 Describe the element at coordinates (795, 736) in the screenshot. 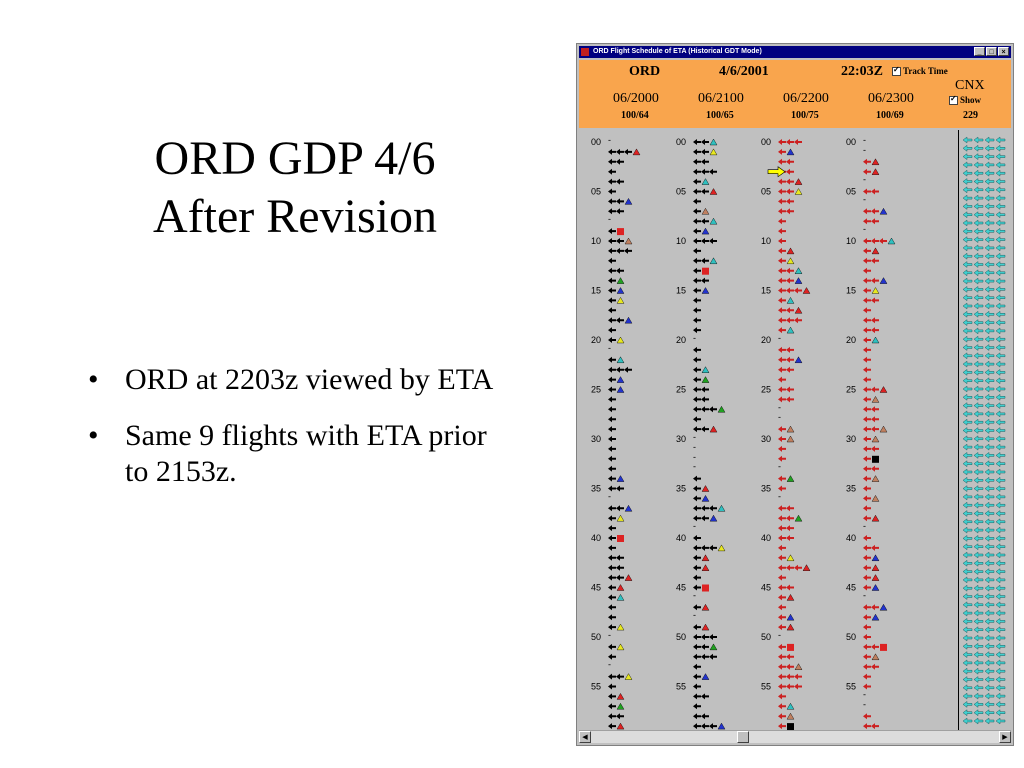

I see `horizontal-scrollbar: ◀ ▶` at that location.